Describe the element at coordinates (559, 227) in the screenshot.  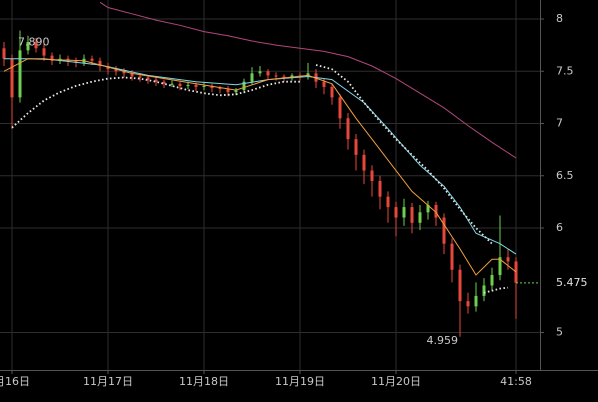
I see `y-tick-label: 6` at that location.